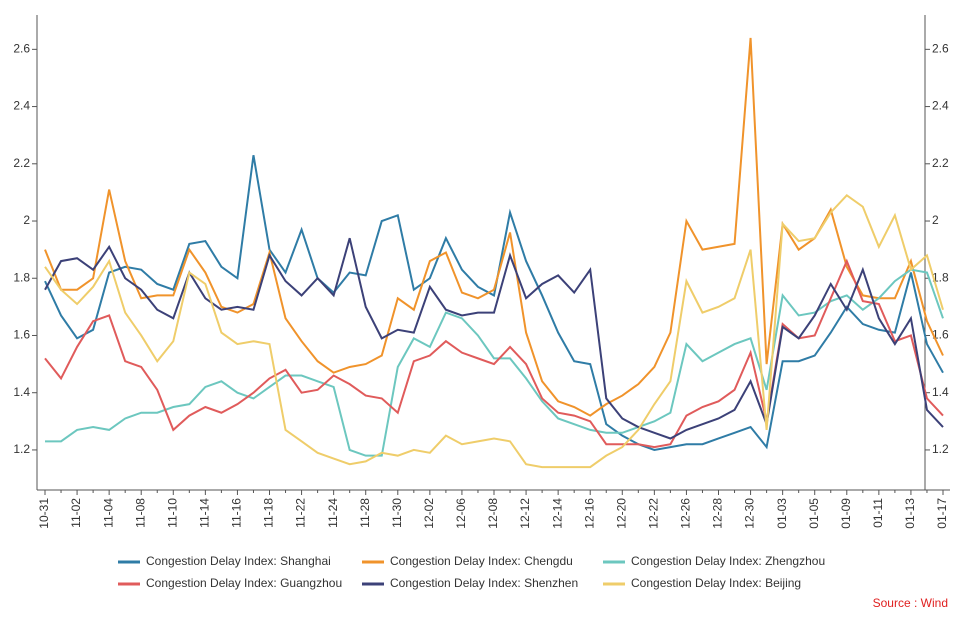 The width and height of the screenshot is (959, 622). What do you see at coordinates (589, 513) in the screenshot?
I see `x-tick-label: 12-16` at bounding box center [589, 513].